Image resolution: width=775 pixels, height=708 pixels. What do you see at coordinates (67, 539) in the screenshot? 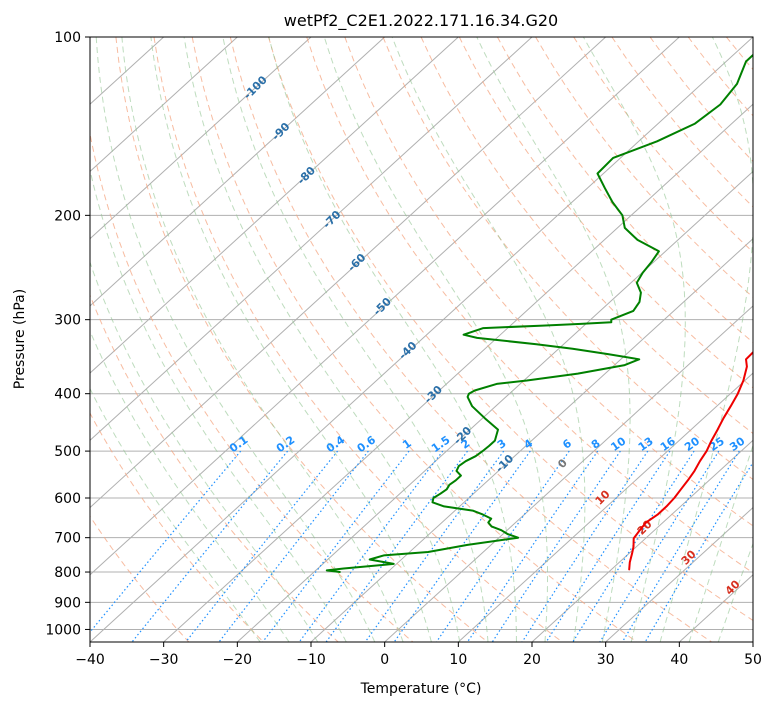
I see `y-tick-label: 700` at bounding box center [67, 539].